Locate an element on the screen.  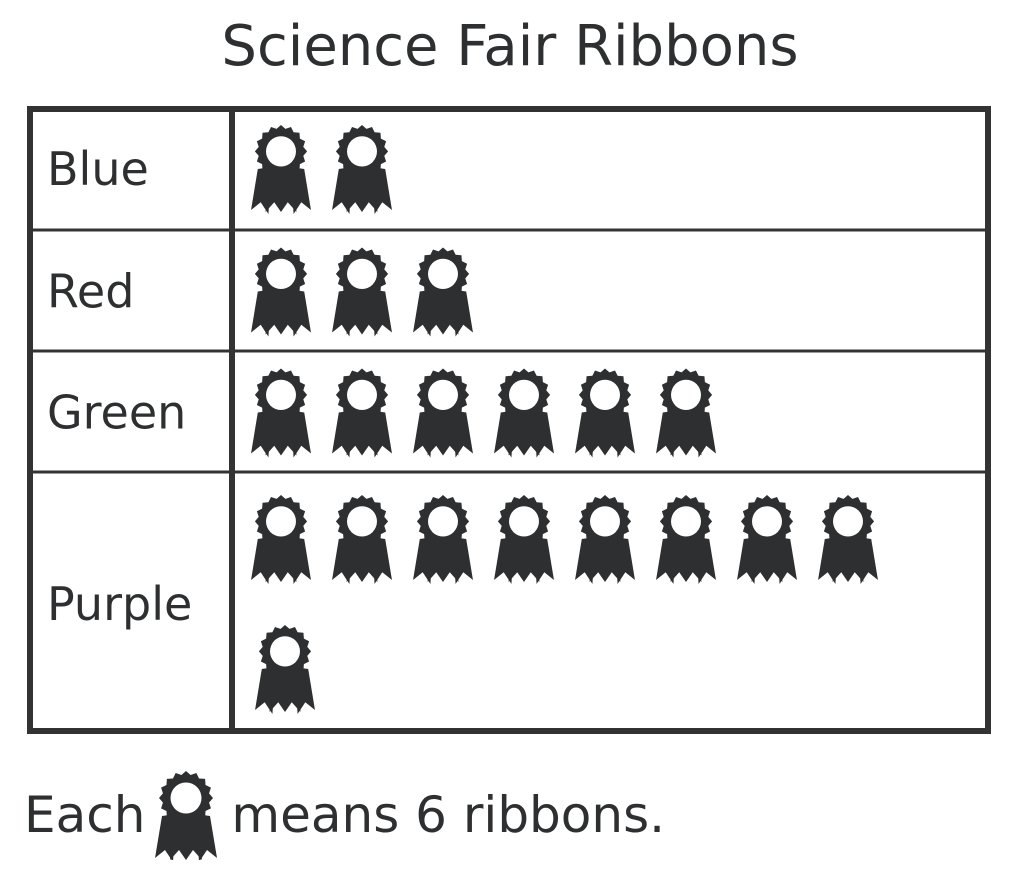
key-prefix: Each is located at coordinates (85, 815).